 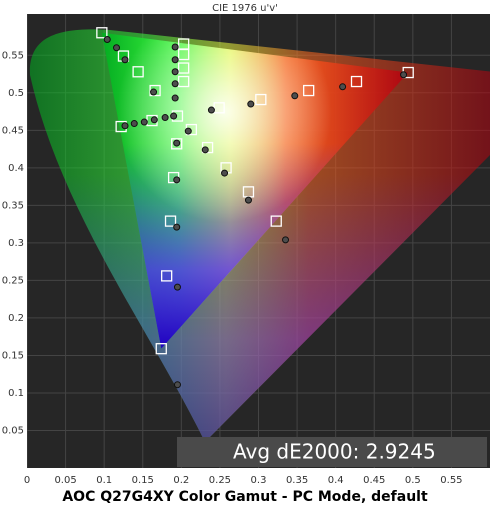 What do you see at coordinates (297, 480) in the screenshot?
I see `x-tick-label: 0.35` at bounding box center [297, 480].